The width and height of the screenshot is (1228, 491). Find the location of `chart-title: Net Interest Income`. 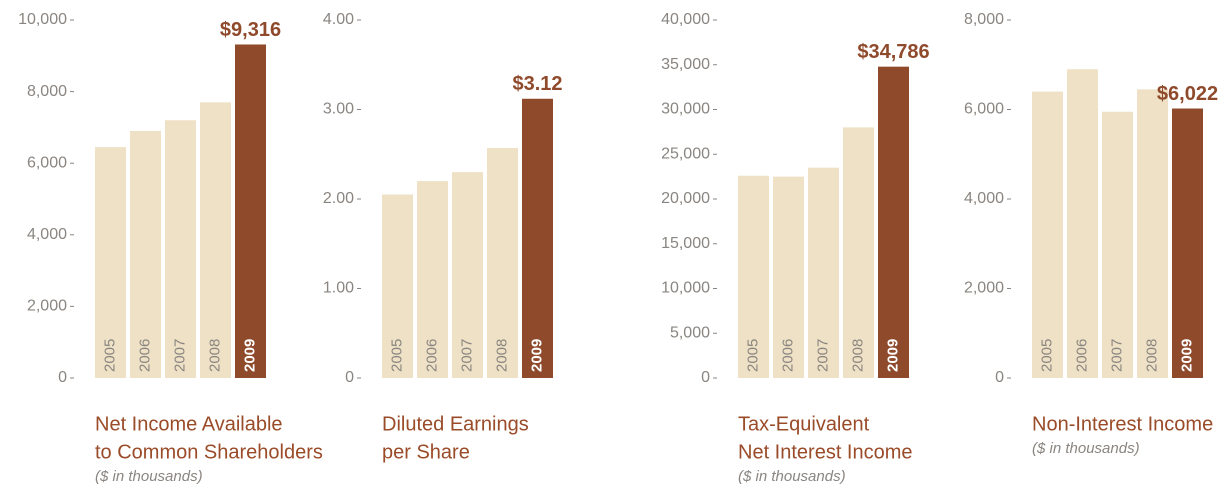

chart-title: Net Interest Income is located at coordinates (825, 452).